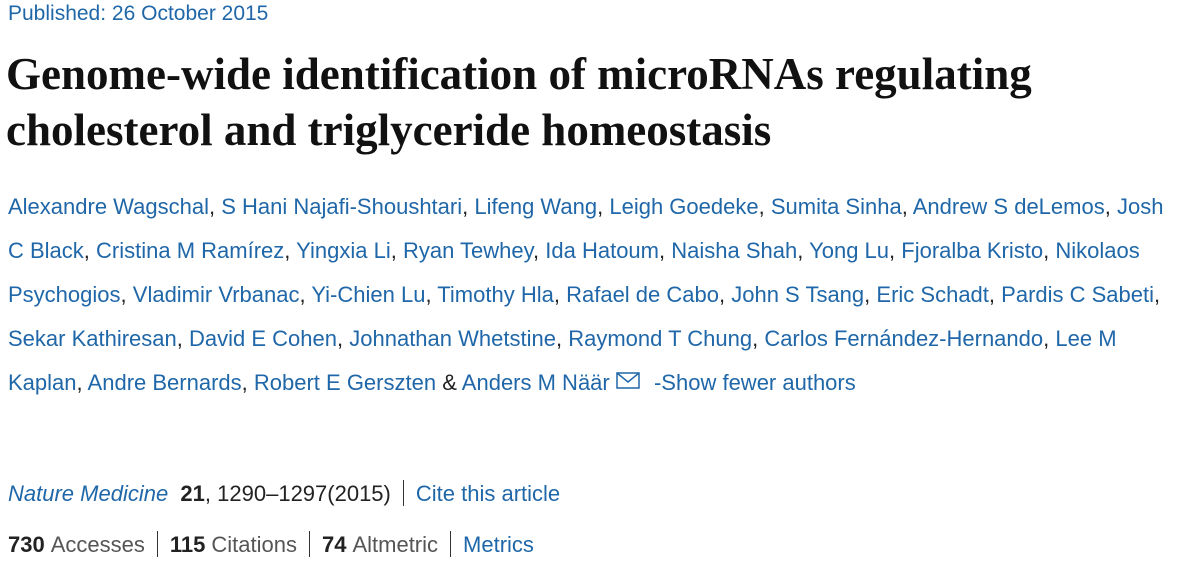  I want to click on author-link: Anders M Näär, so click(535, 382).